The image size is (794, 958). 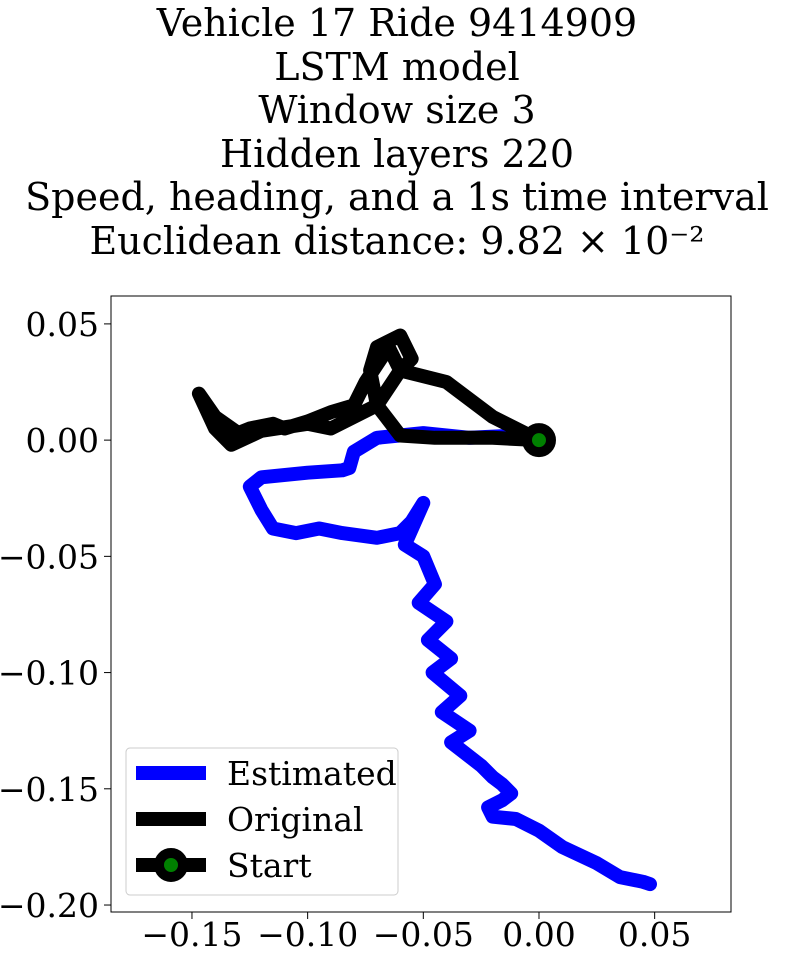 I want to click on title-line-2: LSTM model, so click(x=397, y=66).